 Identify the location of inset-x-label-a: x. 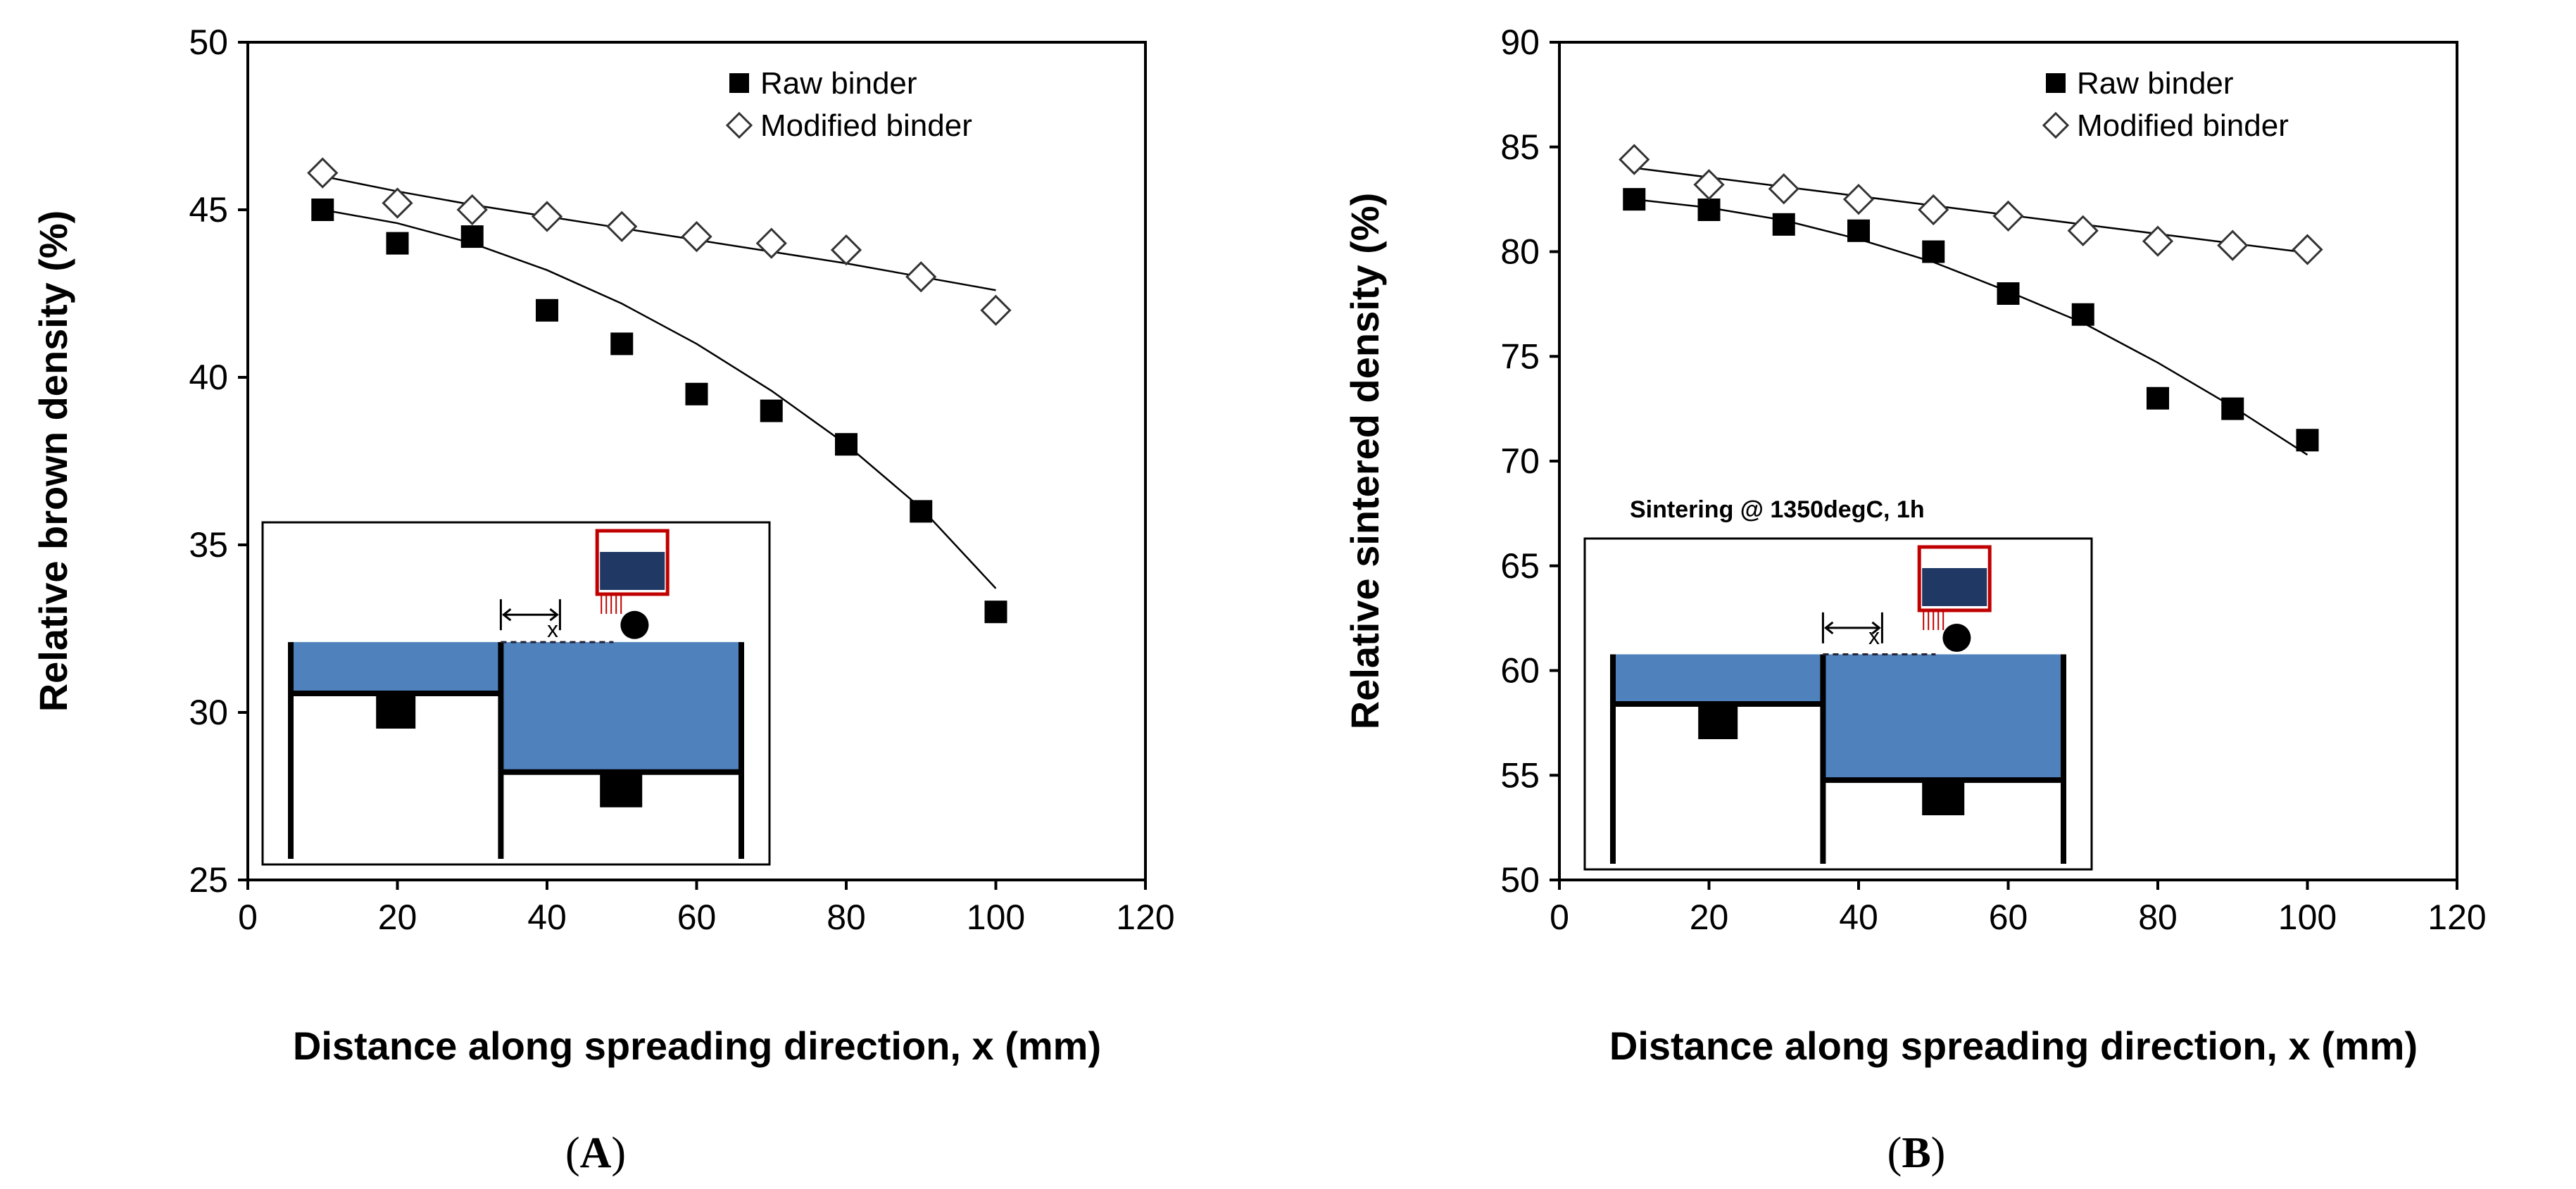
(553, 629).